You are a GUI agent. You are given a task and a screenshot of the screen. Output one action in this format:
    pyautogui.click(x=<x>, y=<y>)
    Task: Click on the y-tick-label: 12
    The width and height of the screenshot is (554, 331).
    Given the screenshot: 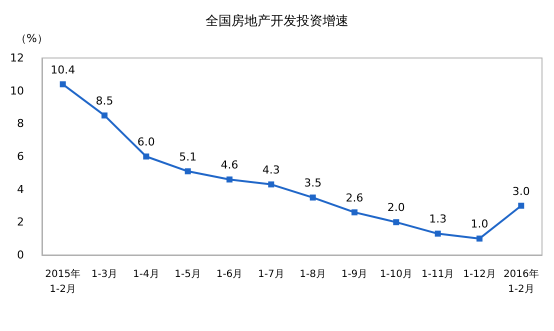 What is the action you would take?
    pyautogui.click(x=17, y=58)
    